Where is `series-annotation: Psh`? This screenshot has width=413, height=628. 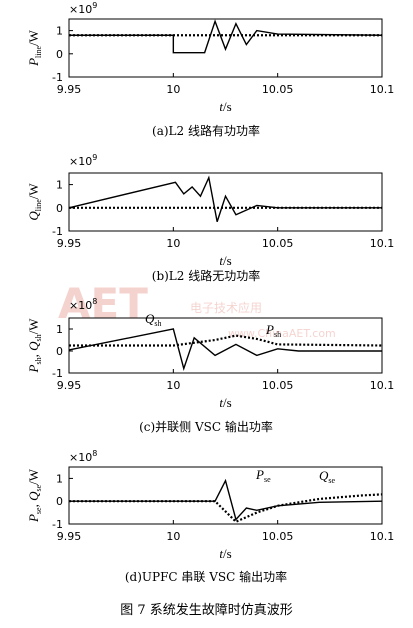 series-annotation: Psh is located at coordinates (273, 330).